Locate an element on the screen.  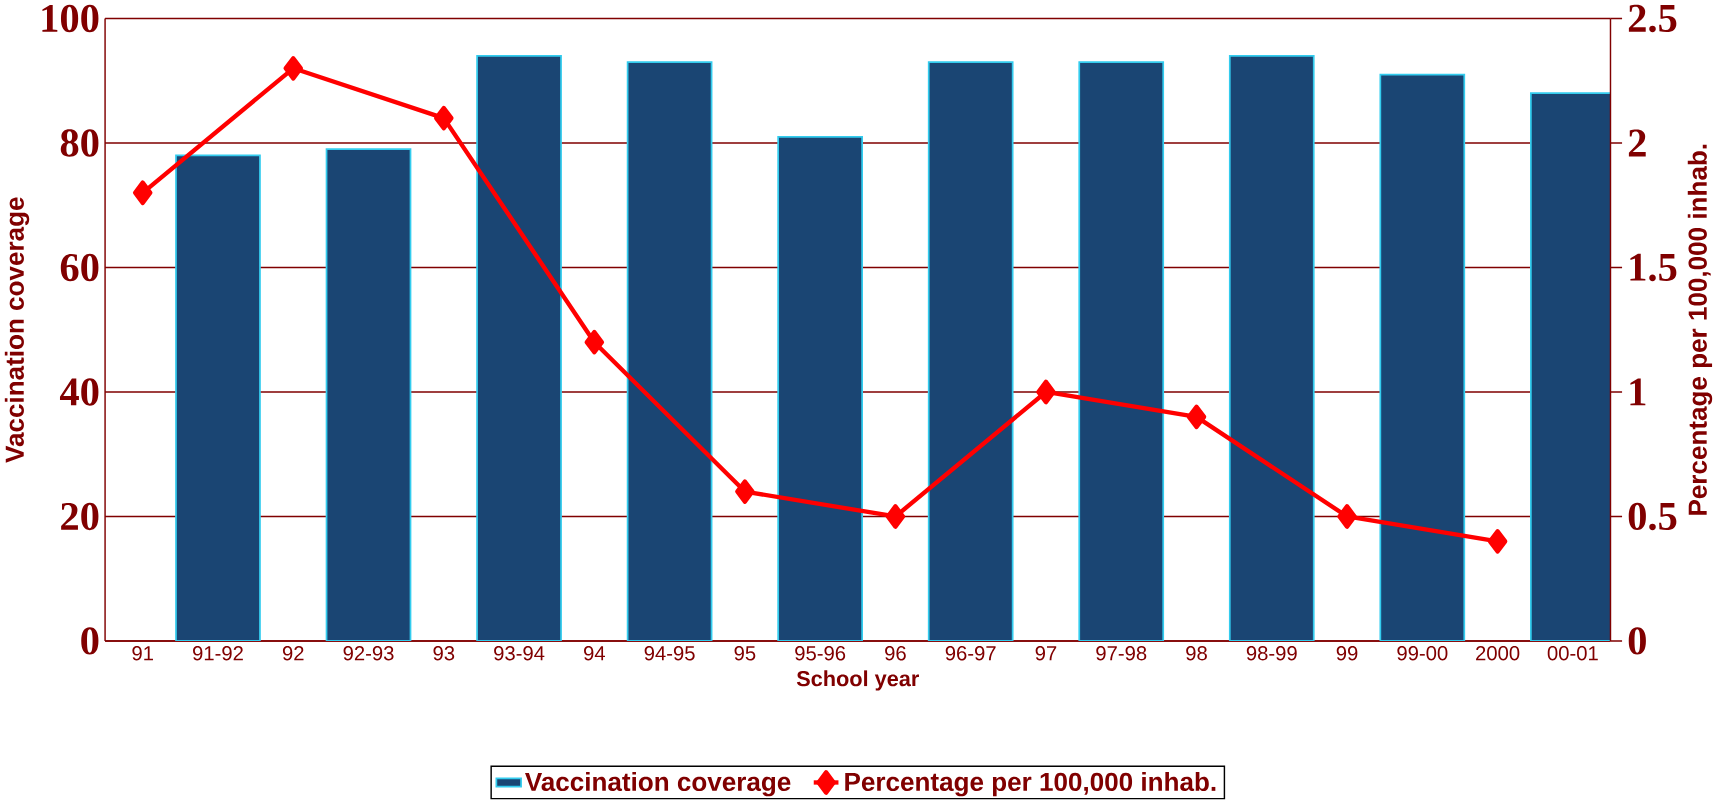
legend-label: Percentage per 100,000 inhab. is located at coordinates (1030, 784).